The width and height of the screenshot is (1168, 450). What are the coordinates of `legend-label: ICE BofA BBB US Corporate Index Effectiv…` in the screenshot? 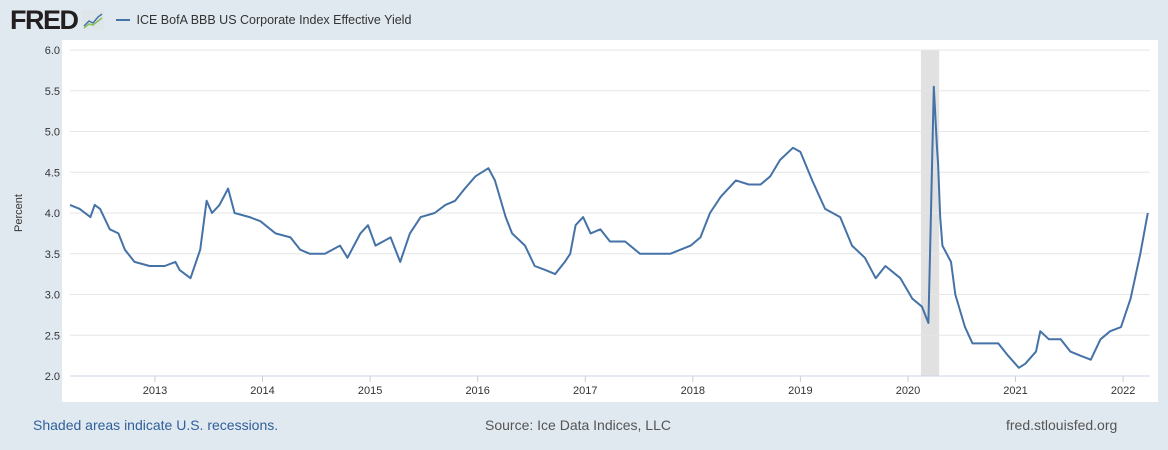 It's located at (274, 20).